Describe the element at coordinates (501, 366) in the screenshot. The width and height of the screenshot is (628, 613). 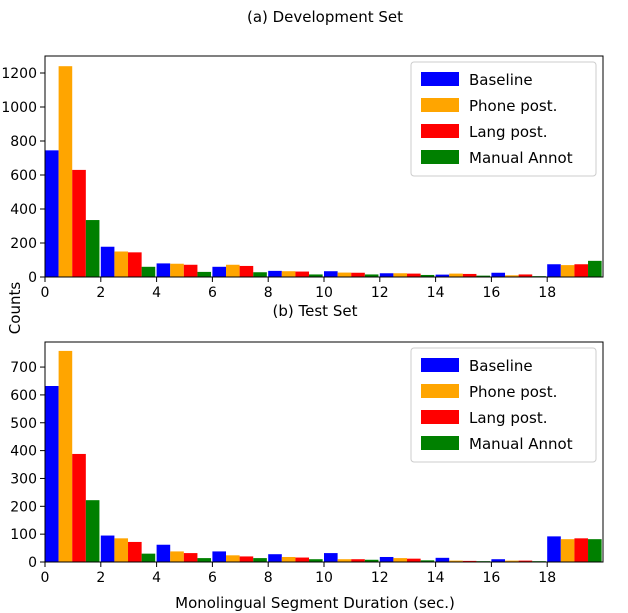
I see `panel-b-legend-label: Baseline` at that location.